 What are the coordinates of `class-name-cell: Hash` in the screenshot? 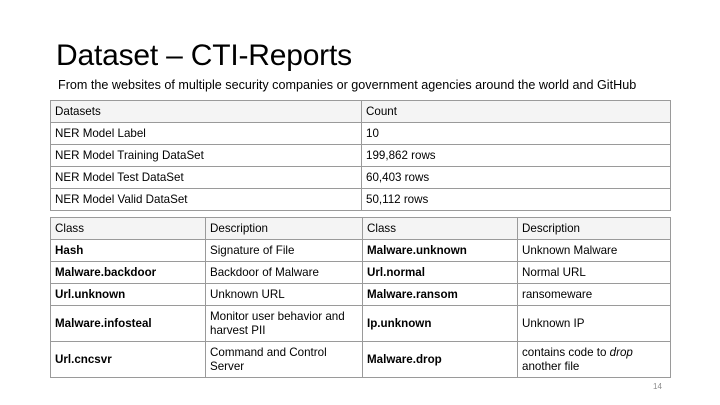 It's located at (128, 250).